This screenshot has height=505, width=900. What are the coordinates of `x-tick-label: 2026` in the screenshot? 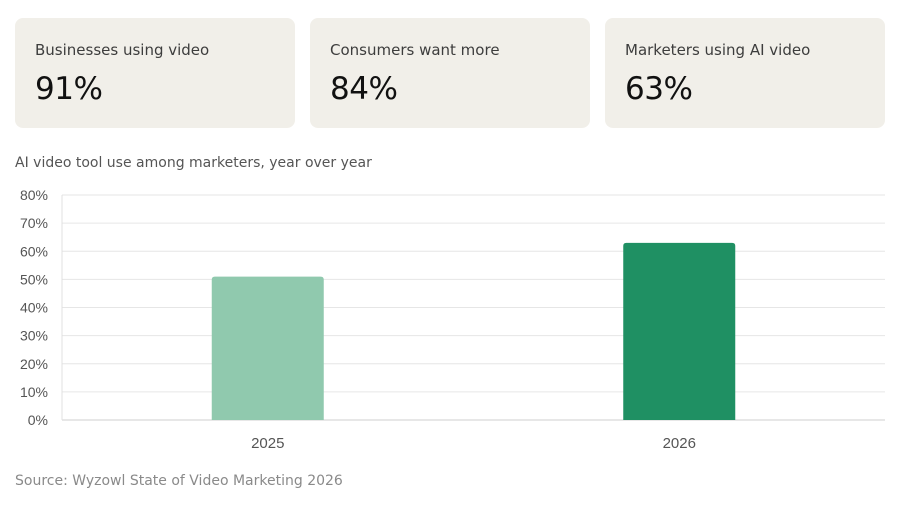 It's located at (679, 443).